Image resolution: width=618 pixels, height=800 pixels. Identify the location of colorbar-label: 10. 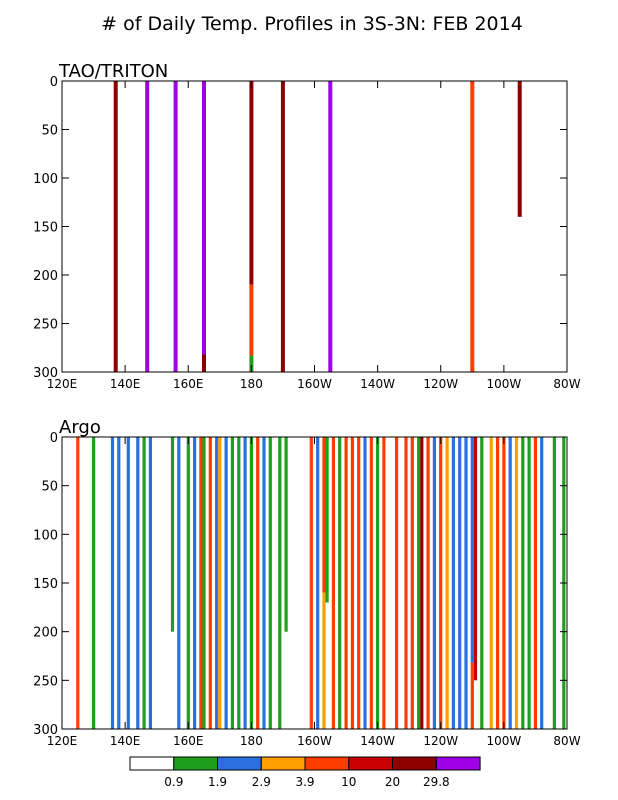
(348, 782).